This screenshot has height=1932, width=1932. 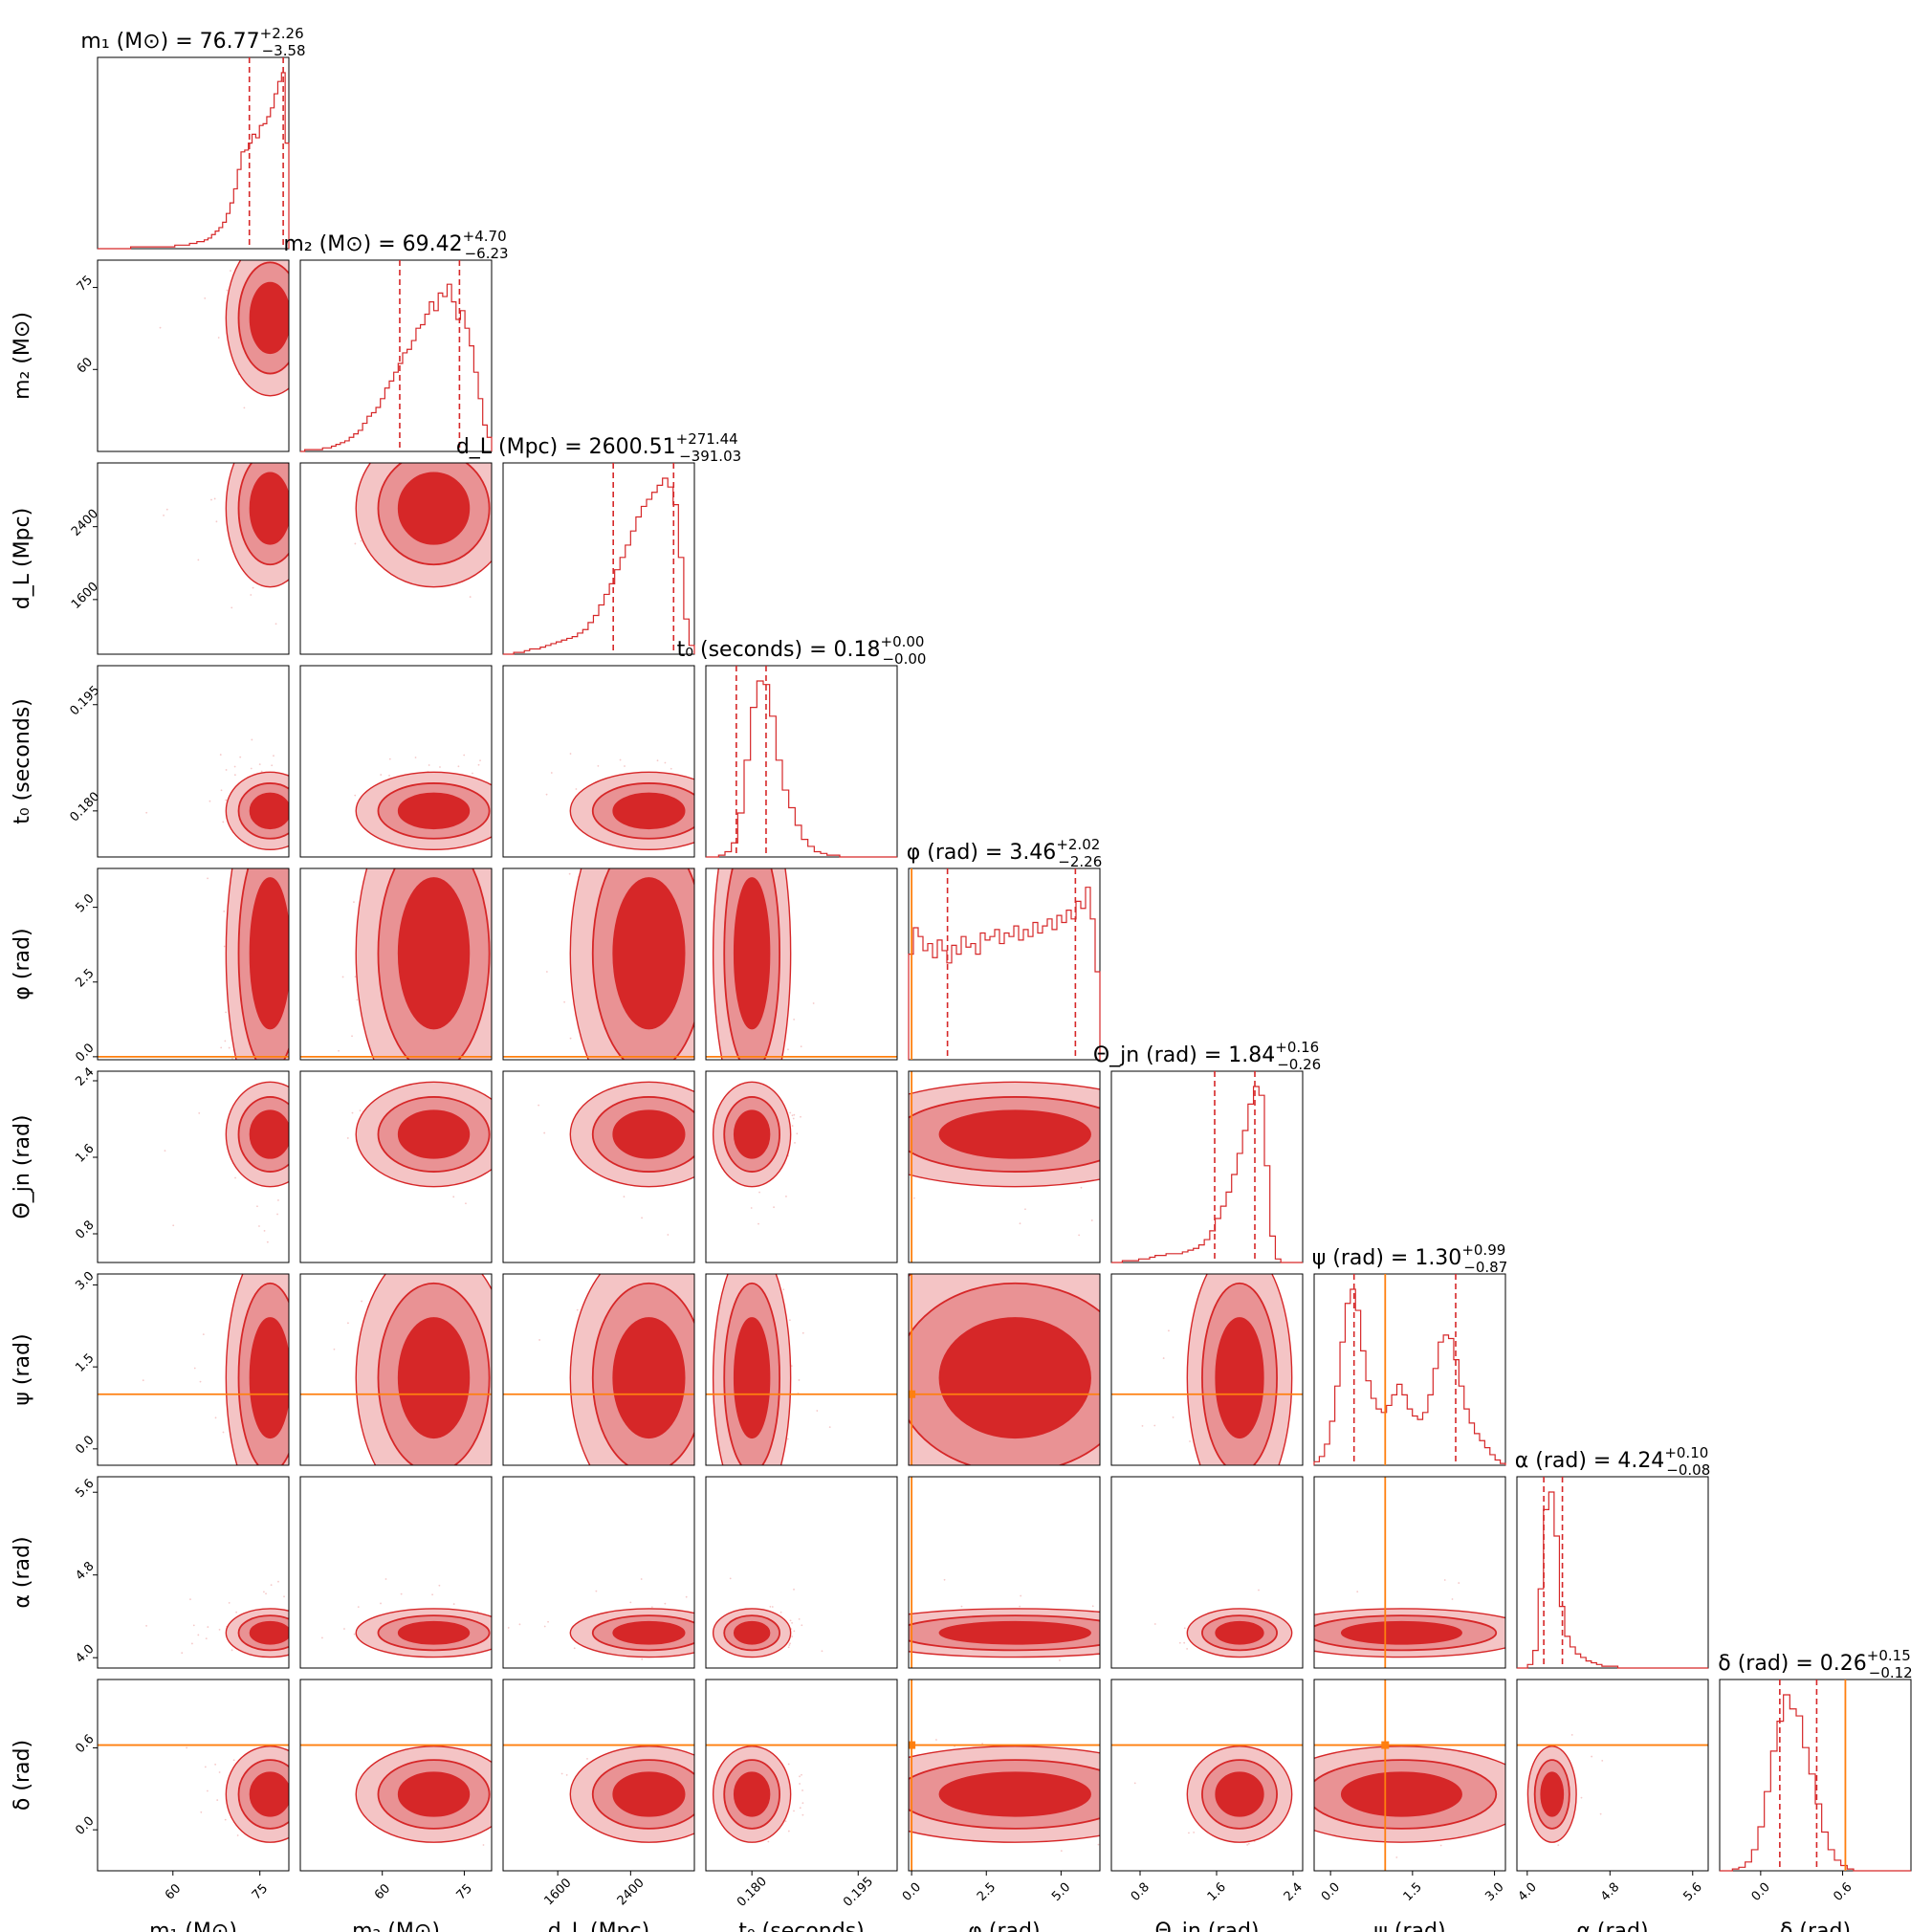 What do you see at coordinates (599, 566) in the screenshot?
I see `histogram-series` at bounding box center [599, 566].